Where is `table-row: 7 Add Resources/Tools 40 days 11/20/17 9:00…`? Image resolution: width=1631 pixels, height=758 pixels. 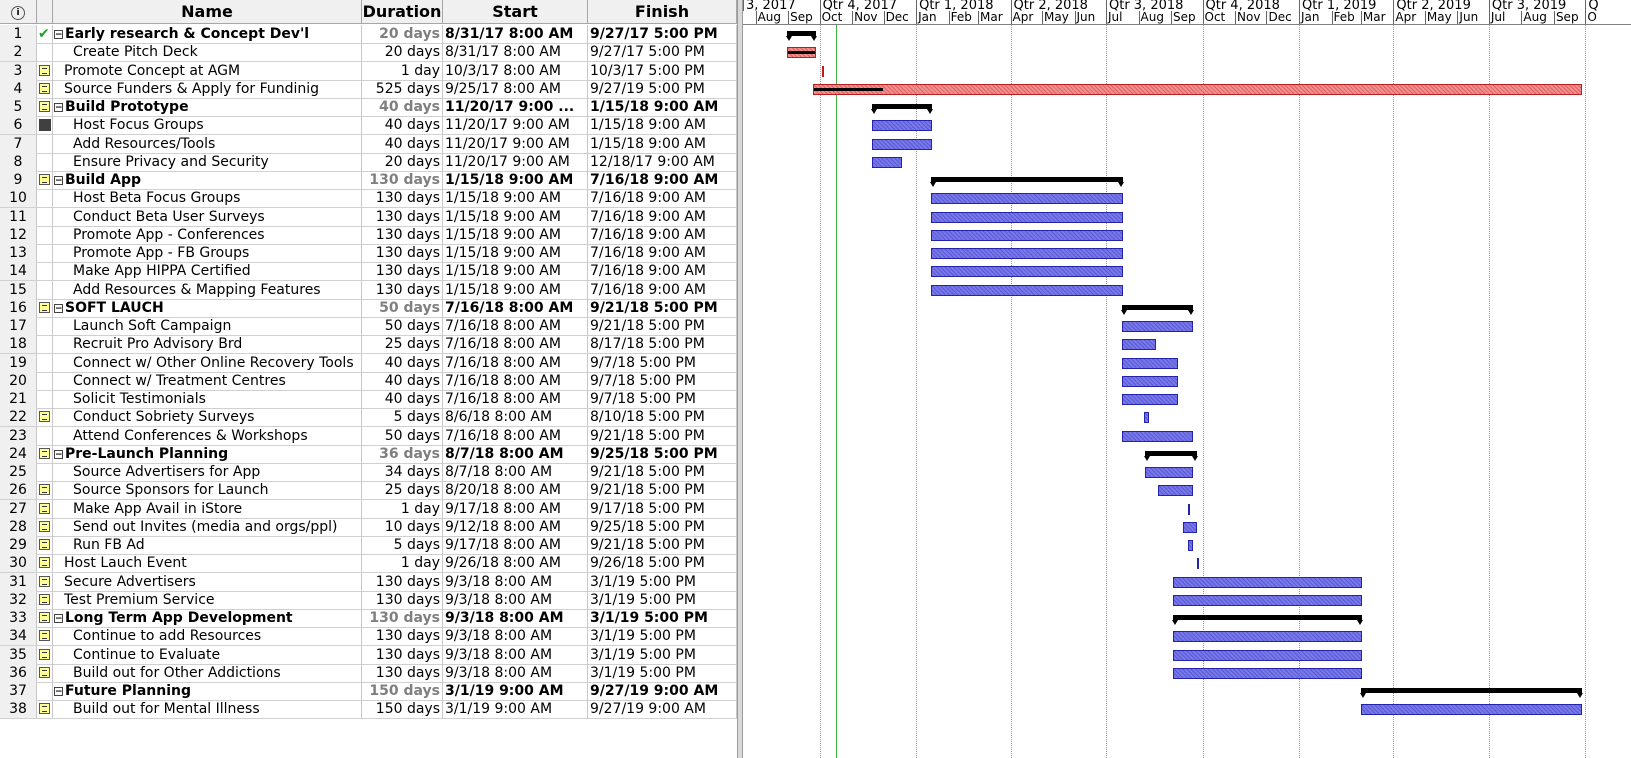 table-row: 7 Add Resources/Tools 40 days 11/20/17 9:00… is located at coordinates (368, 144).